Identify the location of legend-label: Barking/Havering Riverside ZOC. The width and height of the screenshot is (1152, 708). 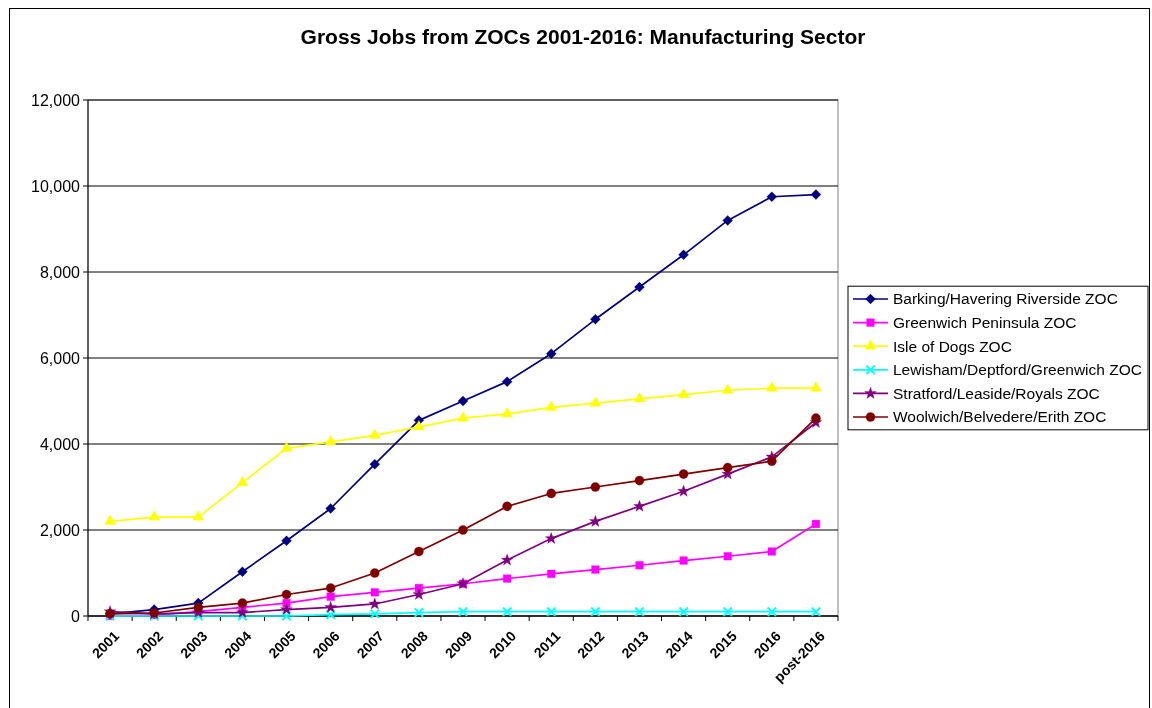
(1005, 299).